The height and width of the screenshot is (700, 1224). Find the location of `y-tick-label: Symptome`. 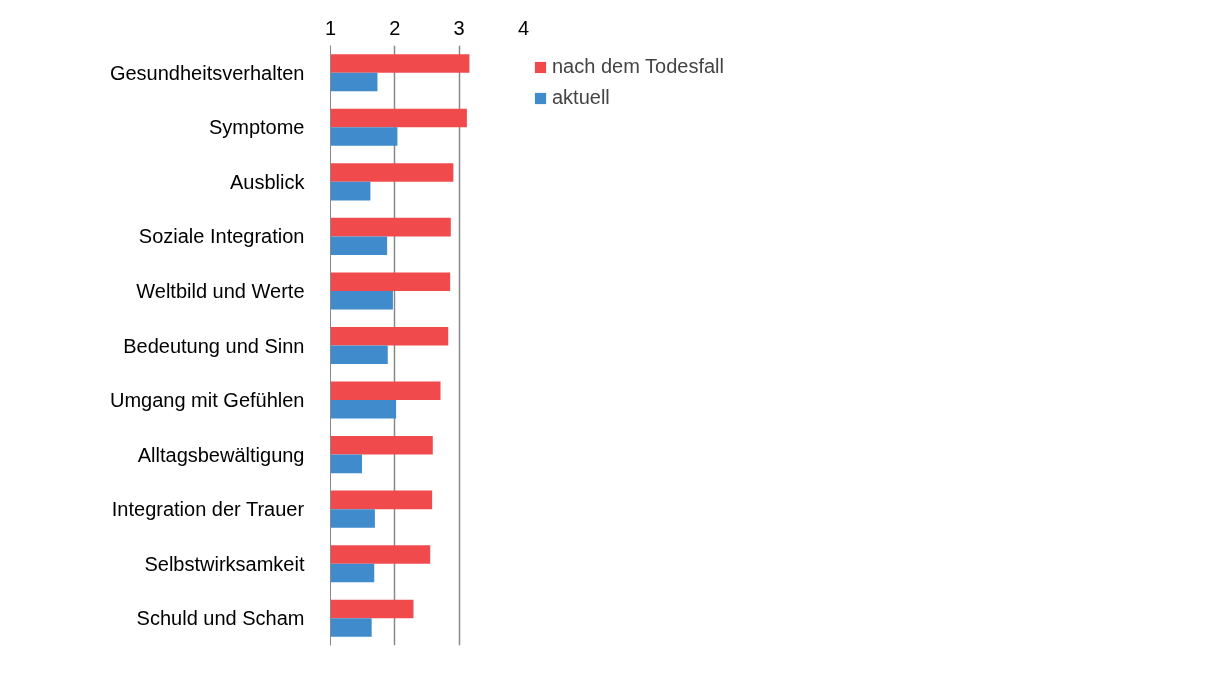

y-tick-label: Symptome is located at coordinates (256, 127).